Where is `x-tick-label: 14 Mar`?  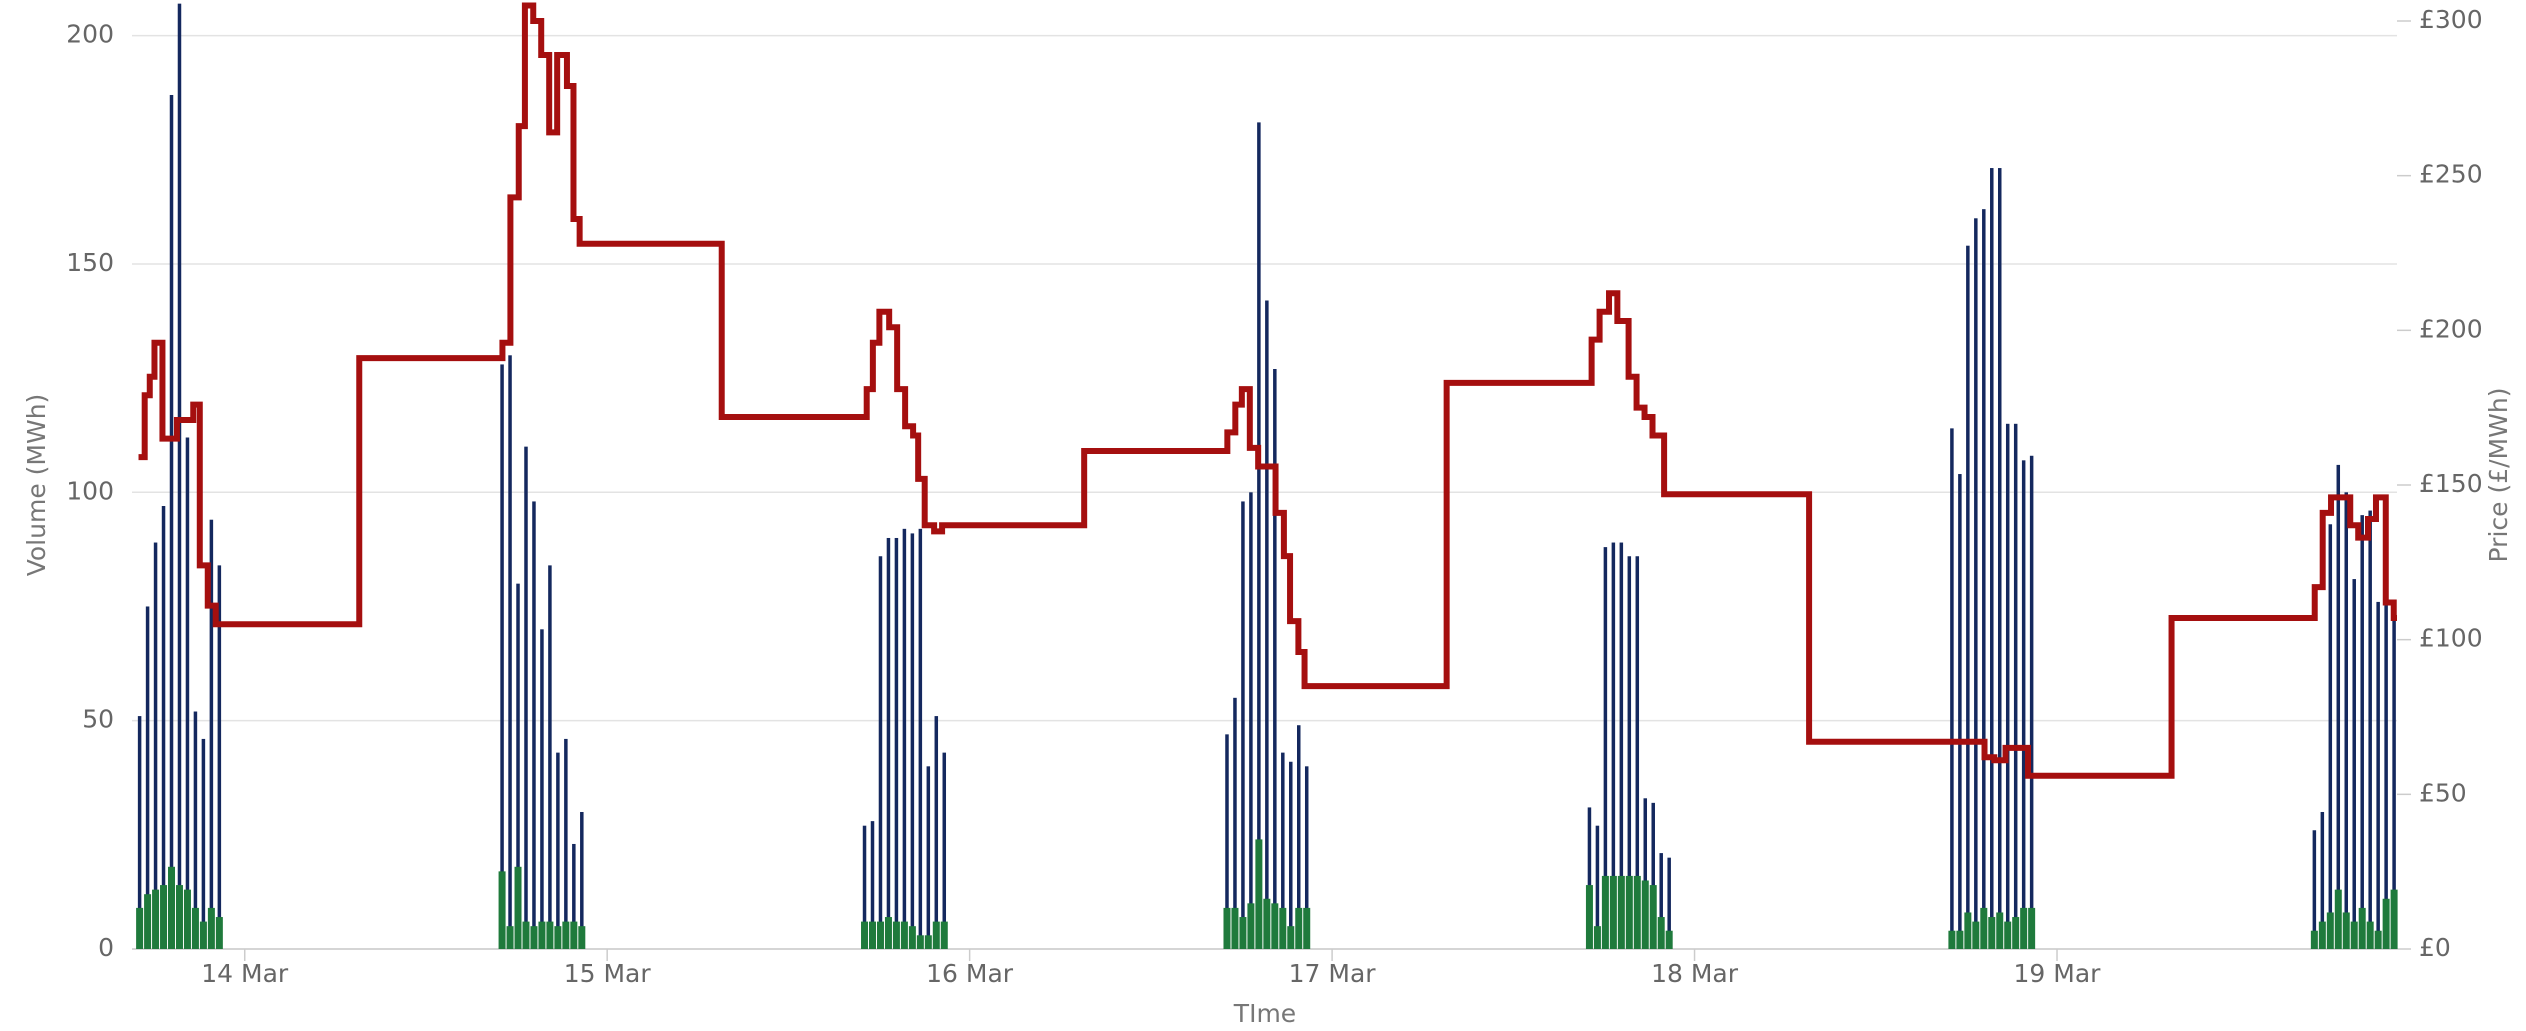
x-tick-label: 14 Mar is located at coordinates (245, 973).